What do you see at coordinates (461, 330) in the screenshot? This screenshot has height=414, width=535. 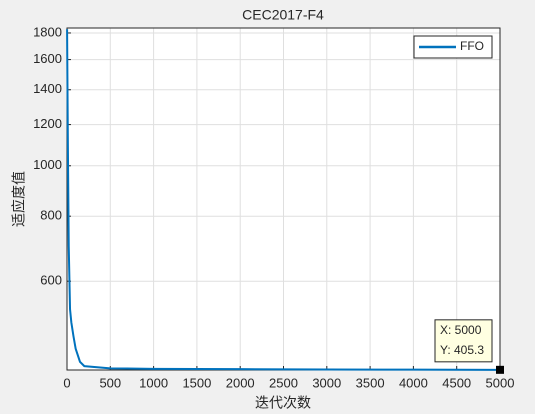 I see `datatip-label: X: 5000` at bounding box center [461, 330].